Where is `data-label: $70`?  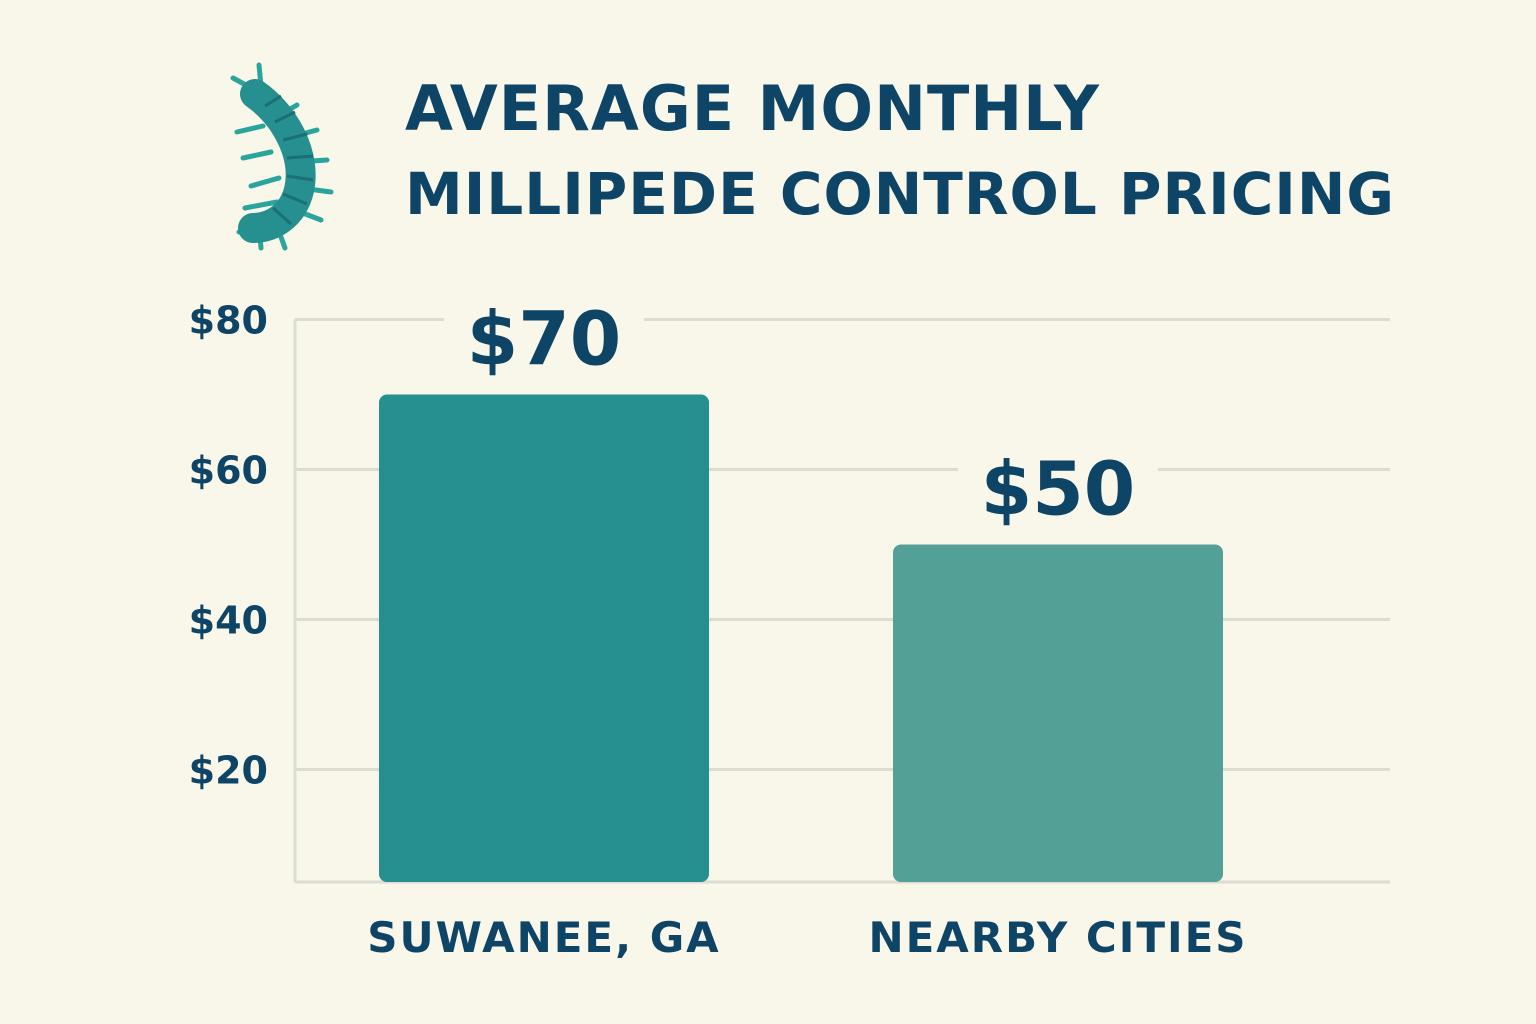
data-label: $70 is located at coordinates (544, 340).